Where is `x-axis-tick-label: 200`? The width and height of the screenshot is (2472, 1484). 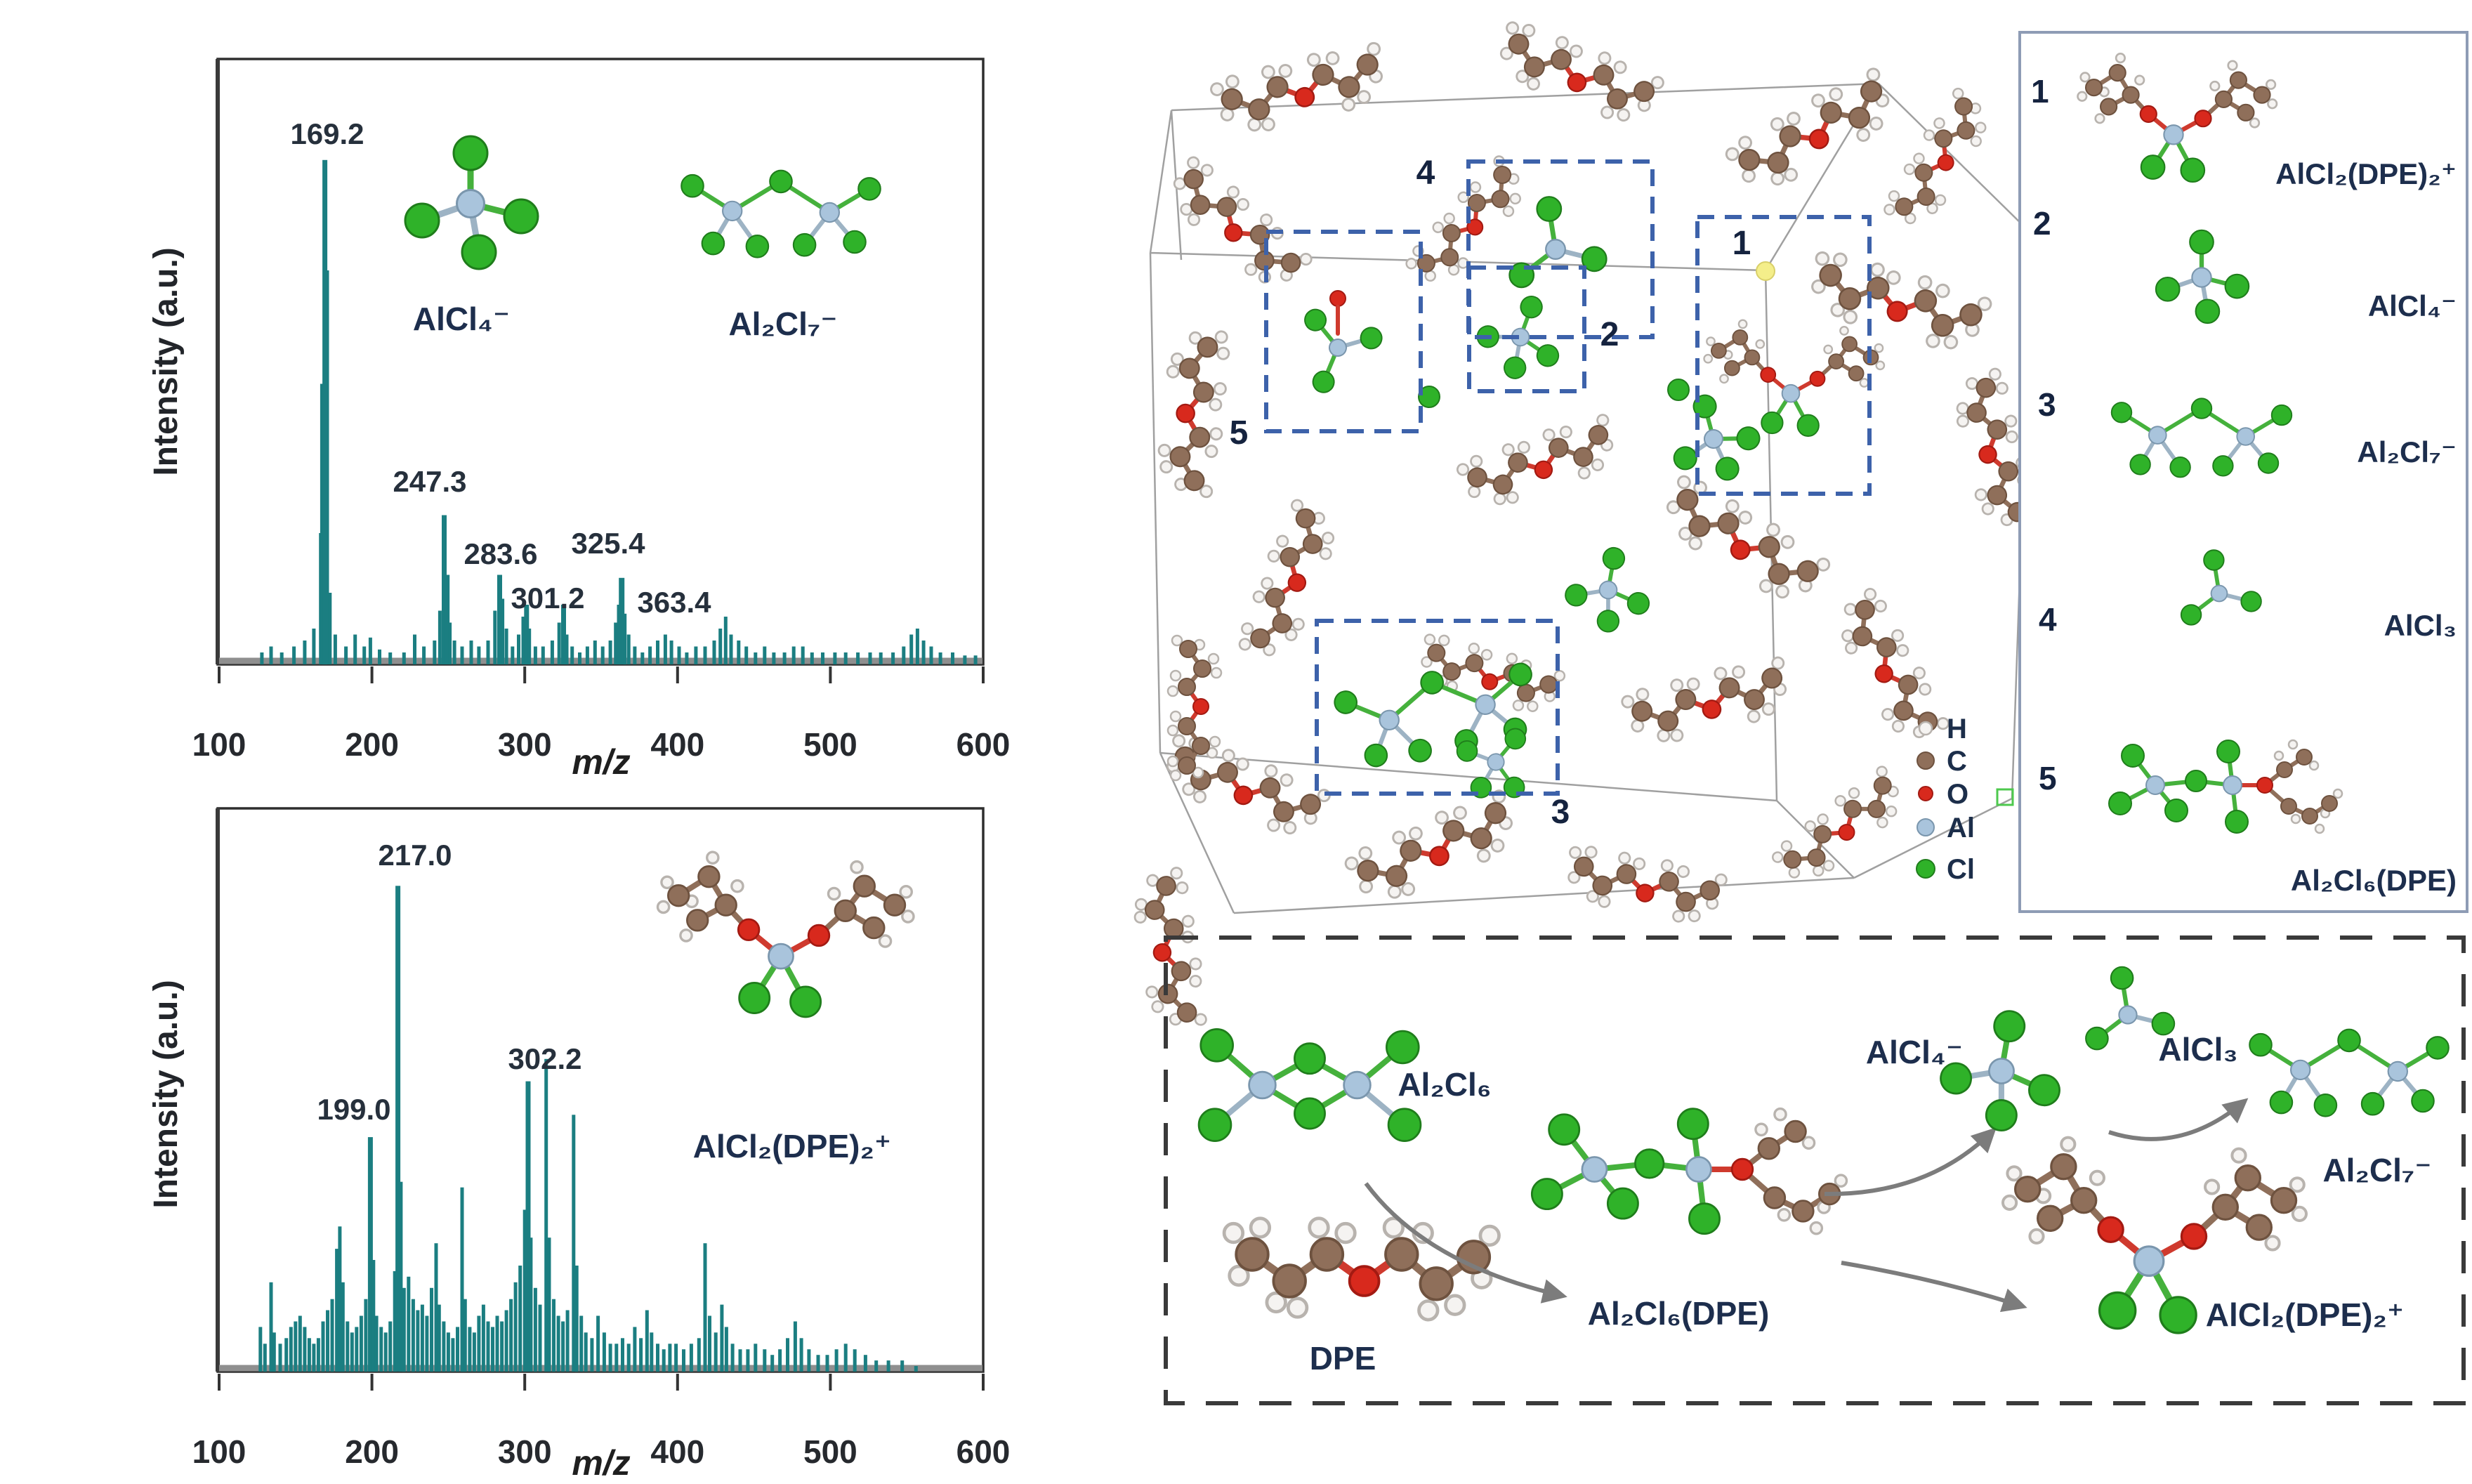 x-axis-tick-label: 200 is located at coordinates (372, 1452).